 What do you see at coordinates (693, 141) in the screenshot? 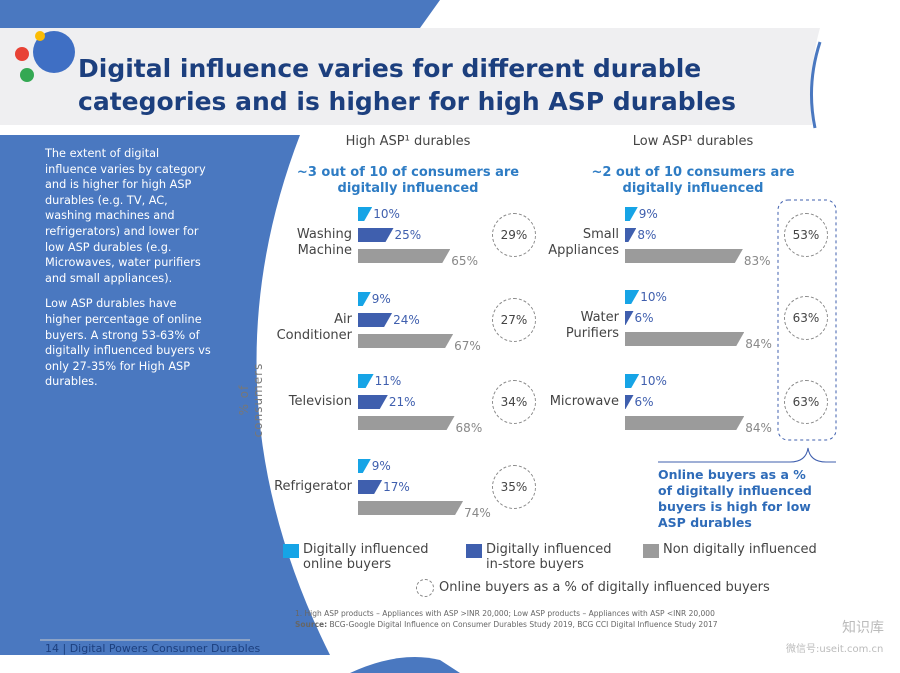
I see `chart-title: Low ASP¹ durables` at bounding box center [693, 141].